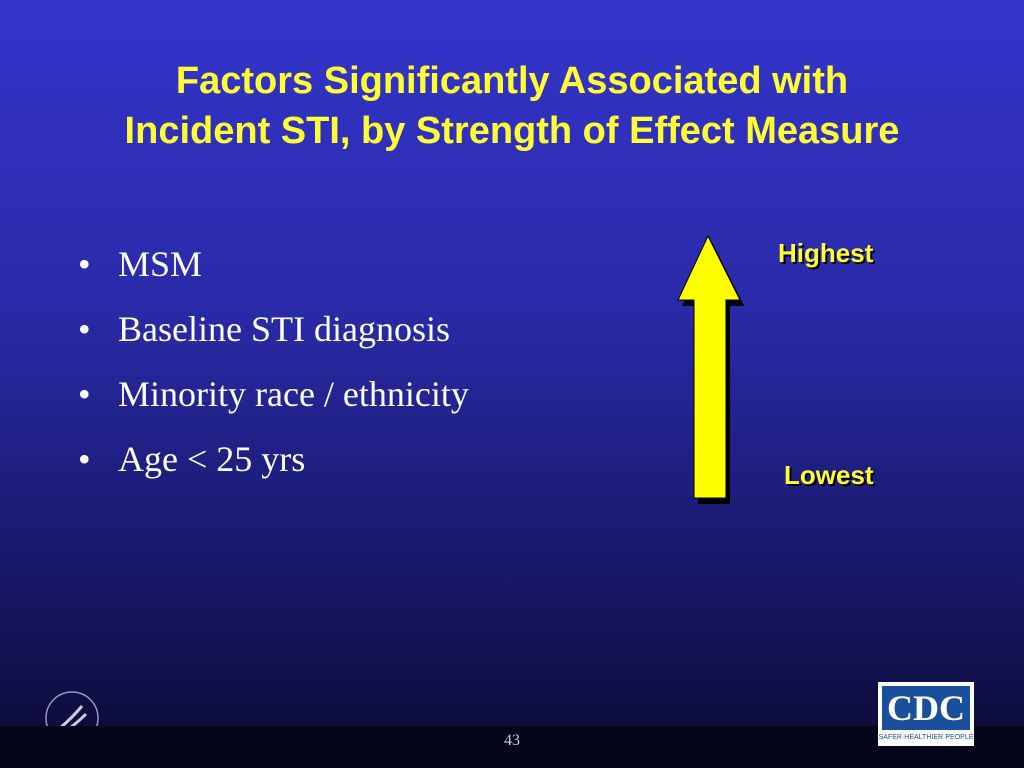  What do you see at coordinates (829, 475) in the screenshot?
I see `scale-low: Lowest` at bounding box center [829, 475].